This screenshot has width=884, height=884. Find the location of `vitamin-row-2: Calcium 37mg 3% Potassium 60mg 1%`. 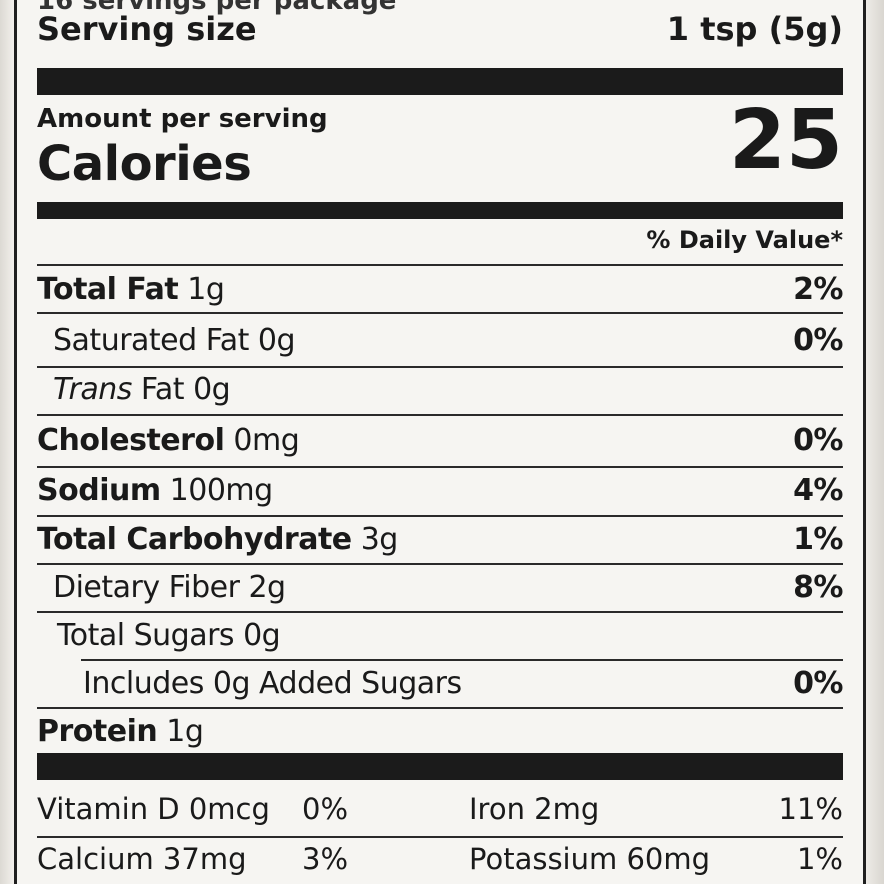

vitamin-row-2: Calcium 37mg 3% Potassium 60mg 1% is located at coordinates (440, 862).